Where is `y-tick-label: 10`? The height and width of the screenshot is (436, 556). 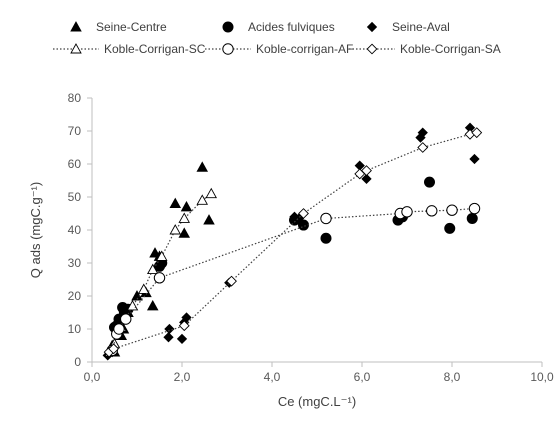
y-tick-label: 10 is located at coordinates (75, 329).